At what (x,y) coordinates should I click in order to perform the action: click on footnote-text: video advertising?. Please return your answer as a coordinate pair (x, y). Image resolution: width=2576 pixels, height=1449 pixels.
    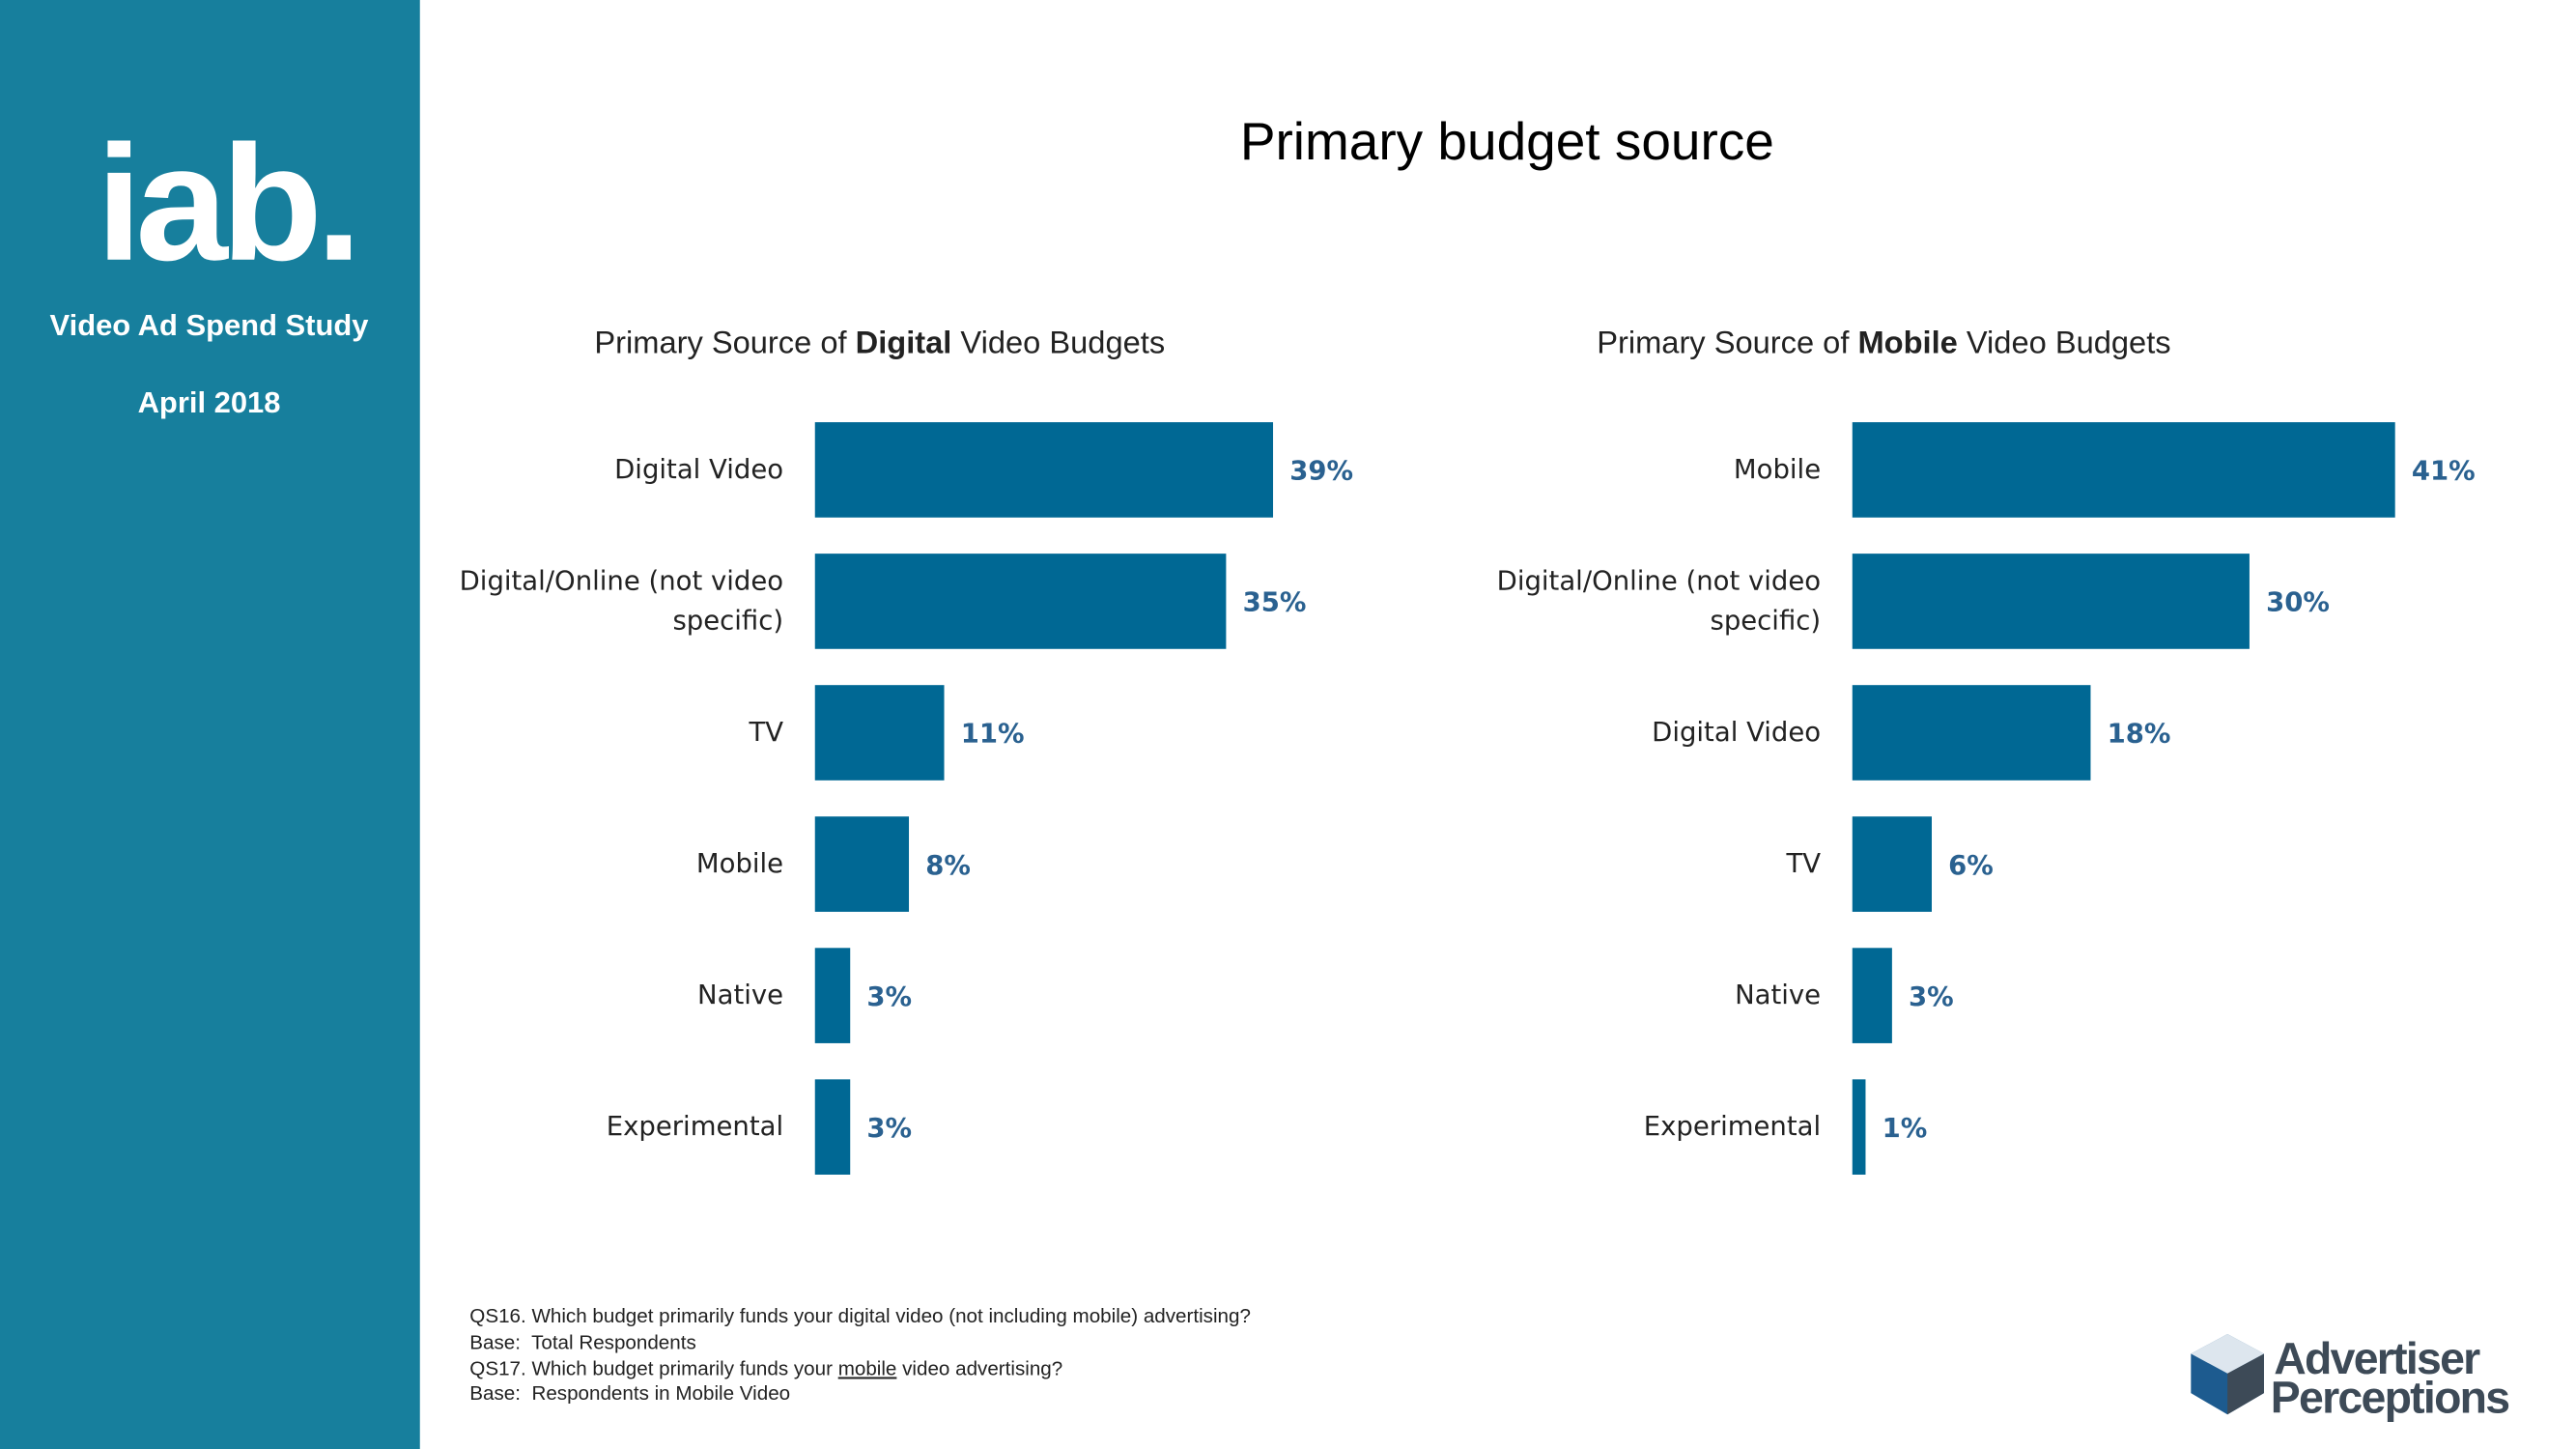
    Looking at the image, I should click on (979, 1369).